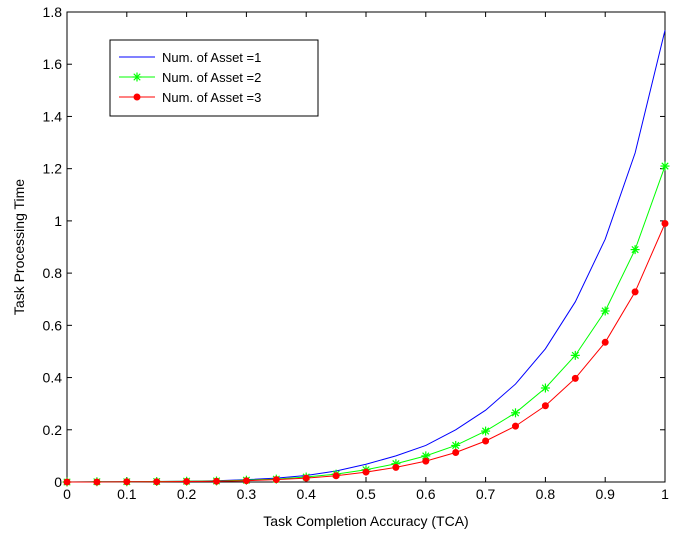 The width and height of the screenshot is (689, 533). Describe the element at coordinates (53, 64) in the screenshot. I see `y-tick-label: 1.6` at that location.